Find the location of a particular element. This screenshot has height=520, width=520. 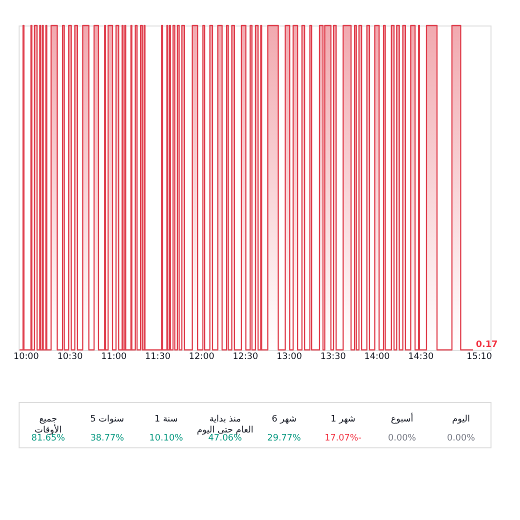

category-label: أسبوع is located at coordinates (402, 418).